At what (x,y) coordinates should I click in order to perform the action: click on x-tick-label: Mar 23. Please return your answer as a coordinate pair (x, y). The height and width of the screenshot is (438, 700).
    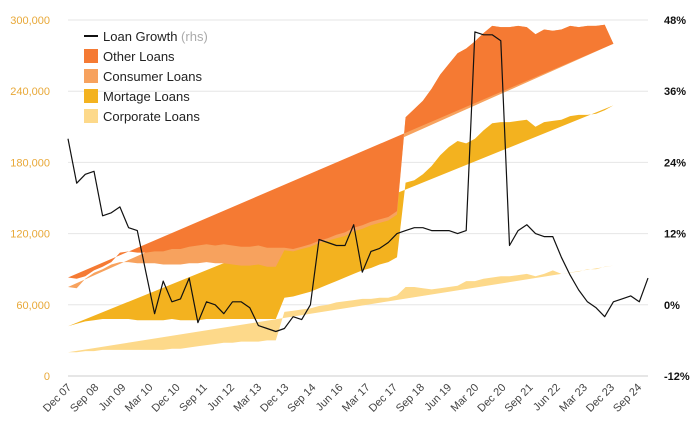
    Looking at the image, I should click on (573, 398).